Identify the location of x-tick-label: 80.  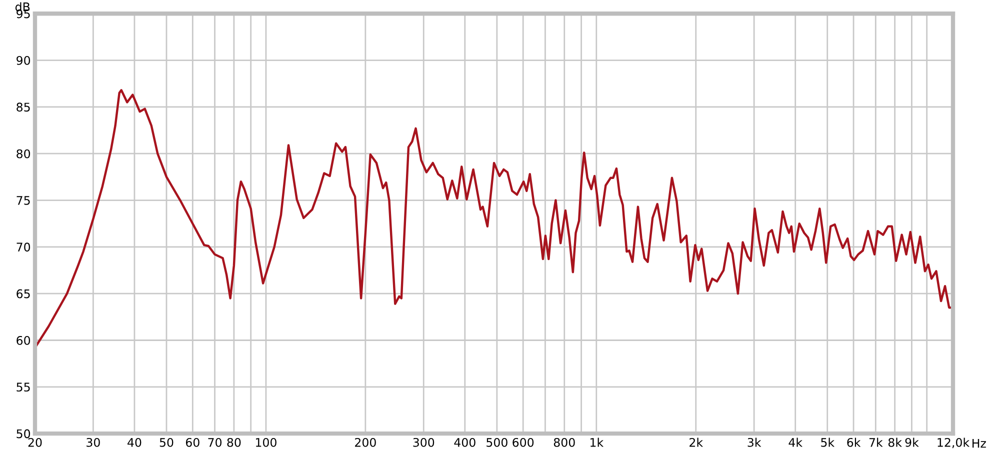
(234, 442).